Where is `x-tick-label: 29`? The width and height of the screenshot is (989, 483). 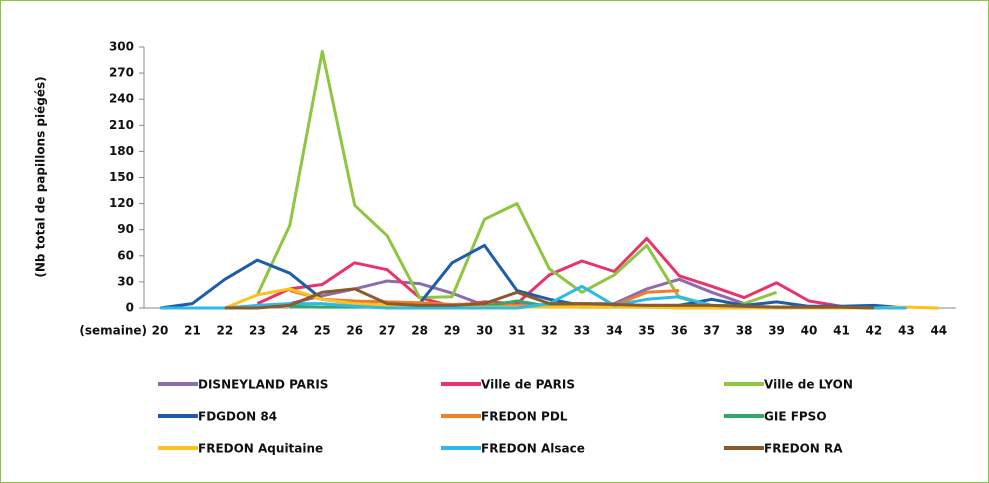
x-tick-label: 29 is located at coordinates (452, 331).